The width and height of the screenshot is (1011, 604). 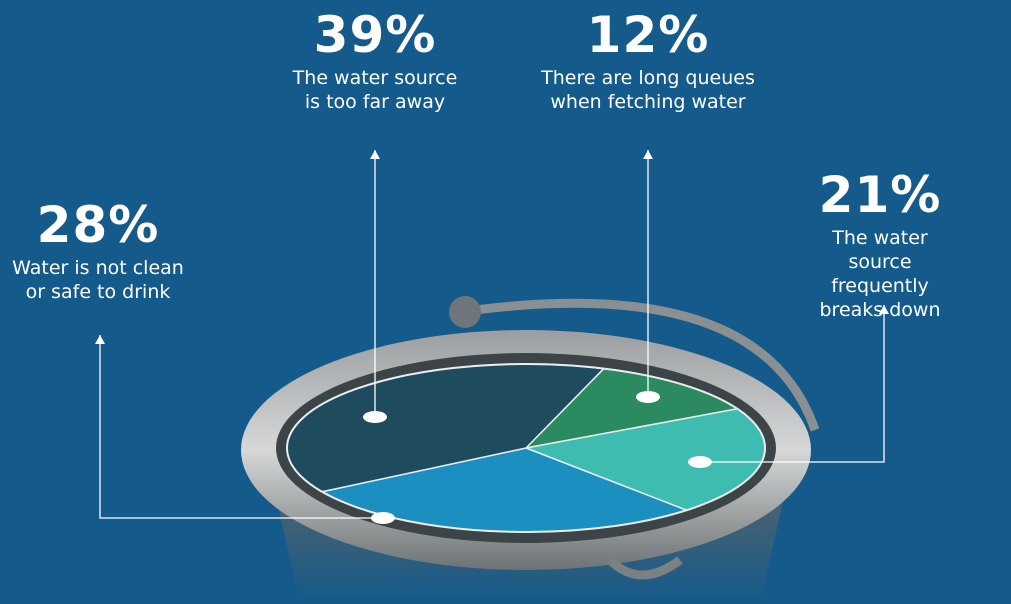 I want to click on category-label: The water source is too far away, so click(x=375, y=90).